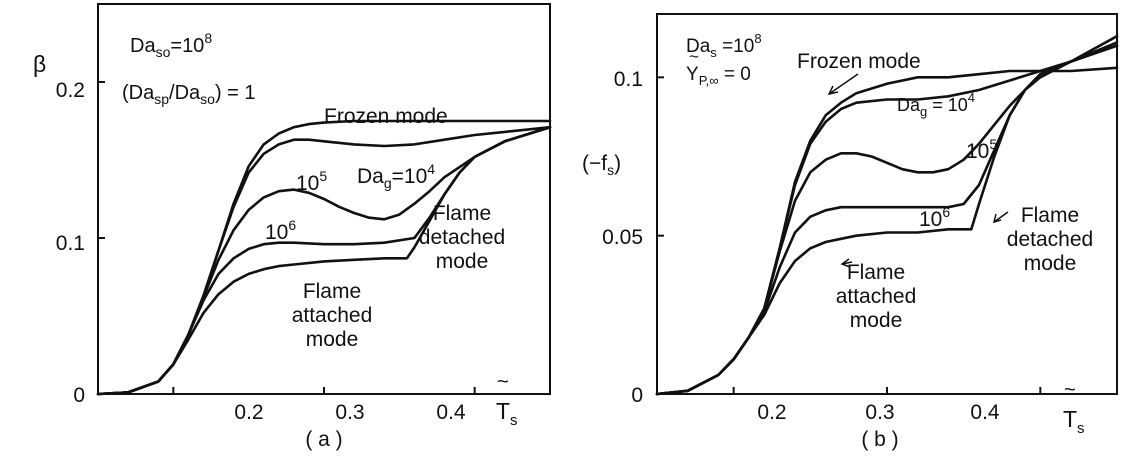  I want to click on ytick-label-a-2: 0.2, so click(70, 90).